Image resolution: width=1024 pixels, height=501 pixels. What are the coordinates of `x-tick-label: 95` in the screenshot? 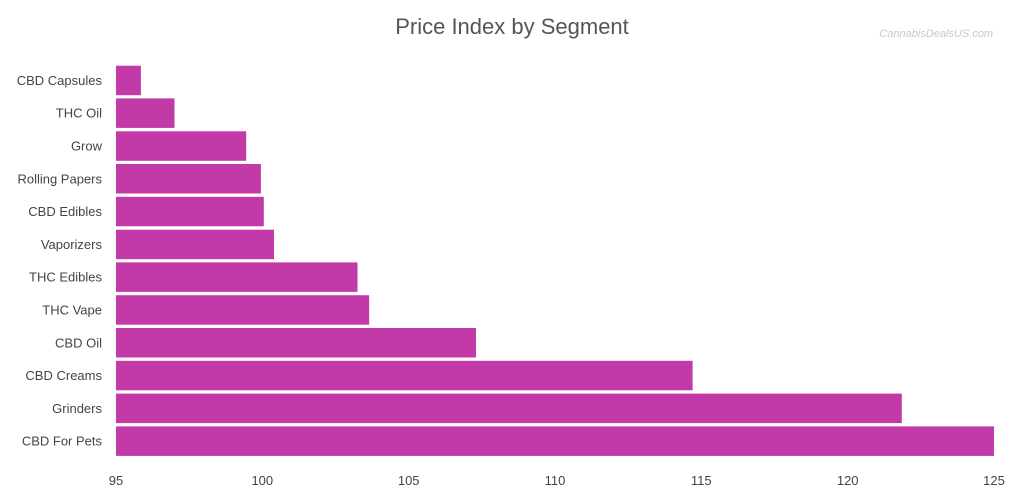 It's located at (116, 480).